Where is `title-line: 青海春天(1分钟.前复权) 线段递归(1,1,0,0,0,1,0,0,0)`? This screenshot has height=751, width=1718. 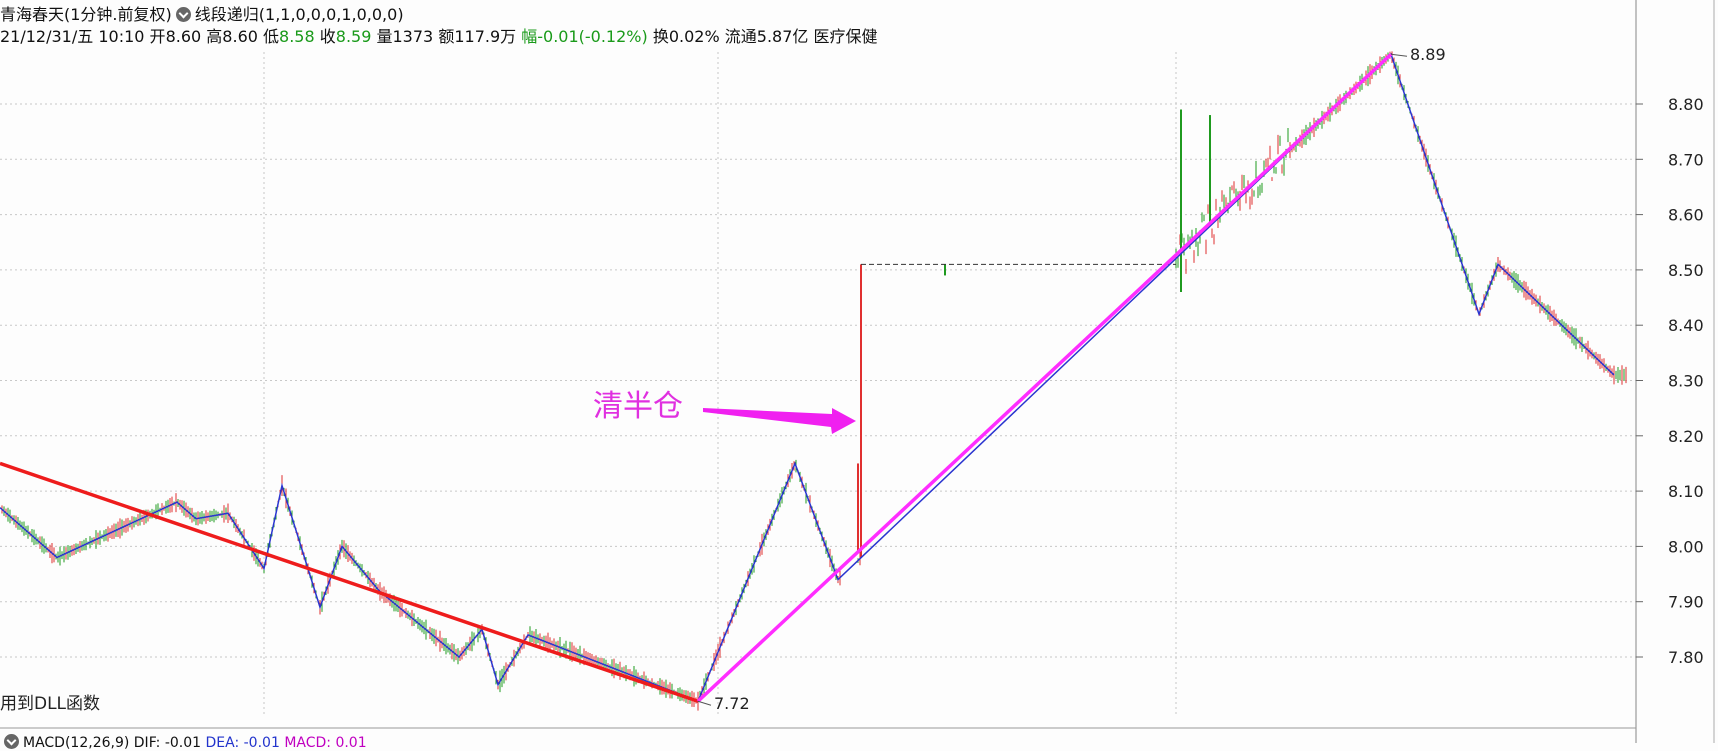
title-line: 青海春天(1分钟.前复权) 线段递归(1,1,0,0,0,1,0,0,0) is located at coordinates (202, 13).